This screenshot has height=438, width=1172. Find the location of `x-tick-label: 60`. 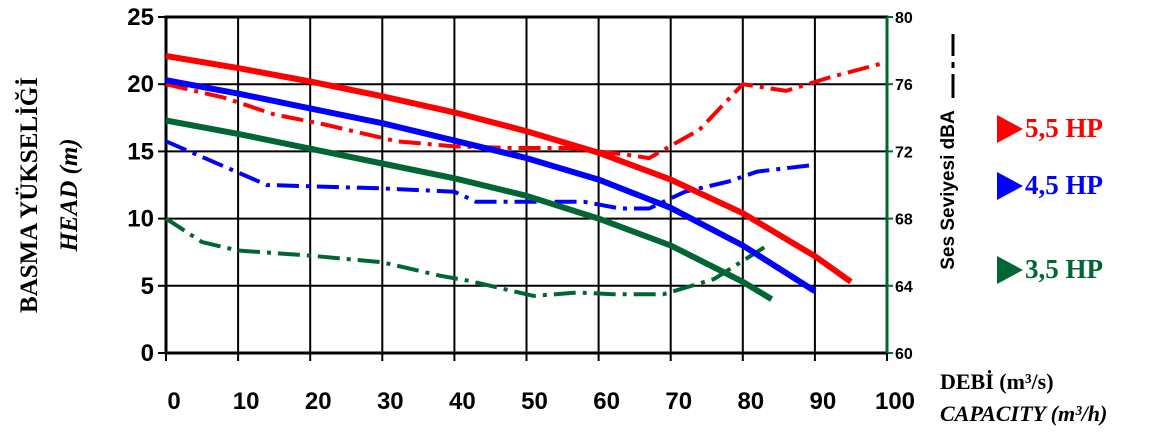

x-tick-label: 60 is located at coordinates (606, 401).